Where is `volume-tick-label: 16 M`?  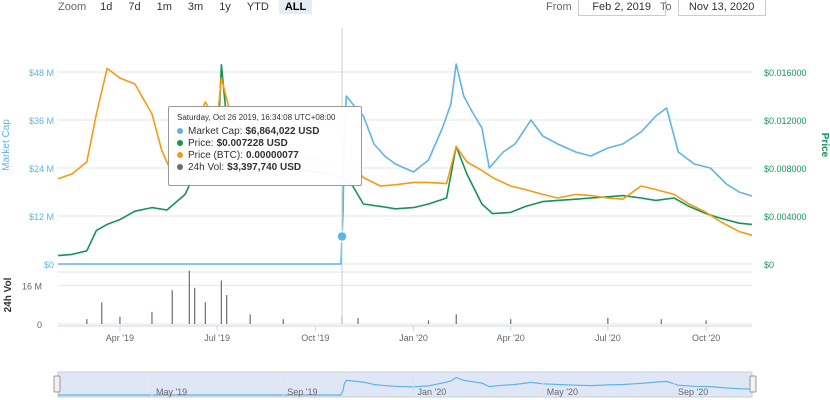 volume-tick-label: 16 M is located at coordinates (32, 286).